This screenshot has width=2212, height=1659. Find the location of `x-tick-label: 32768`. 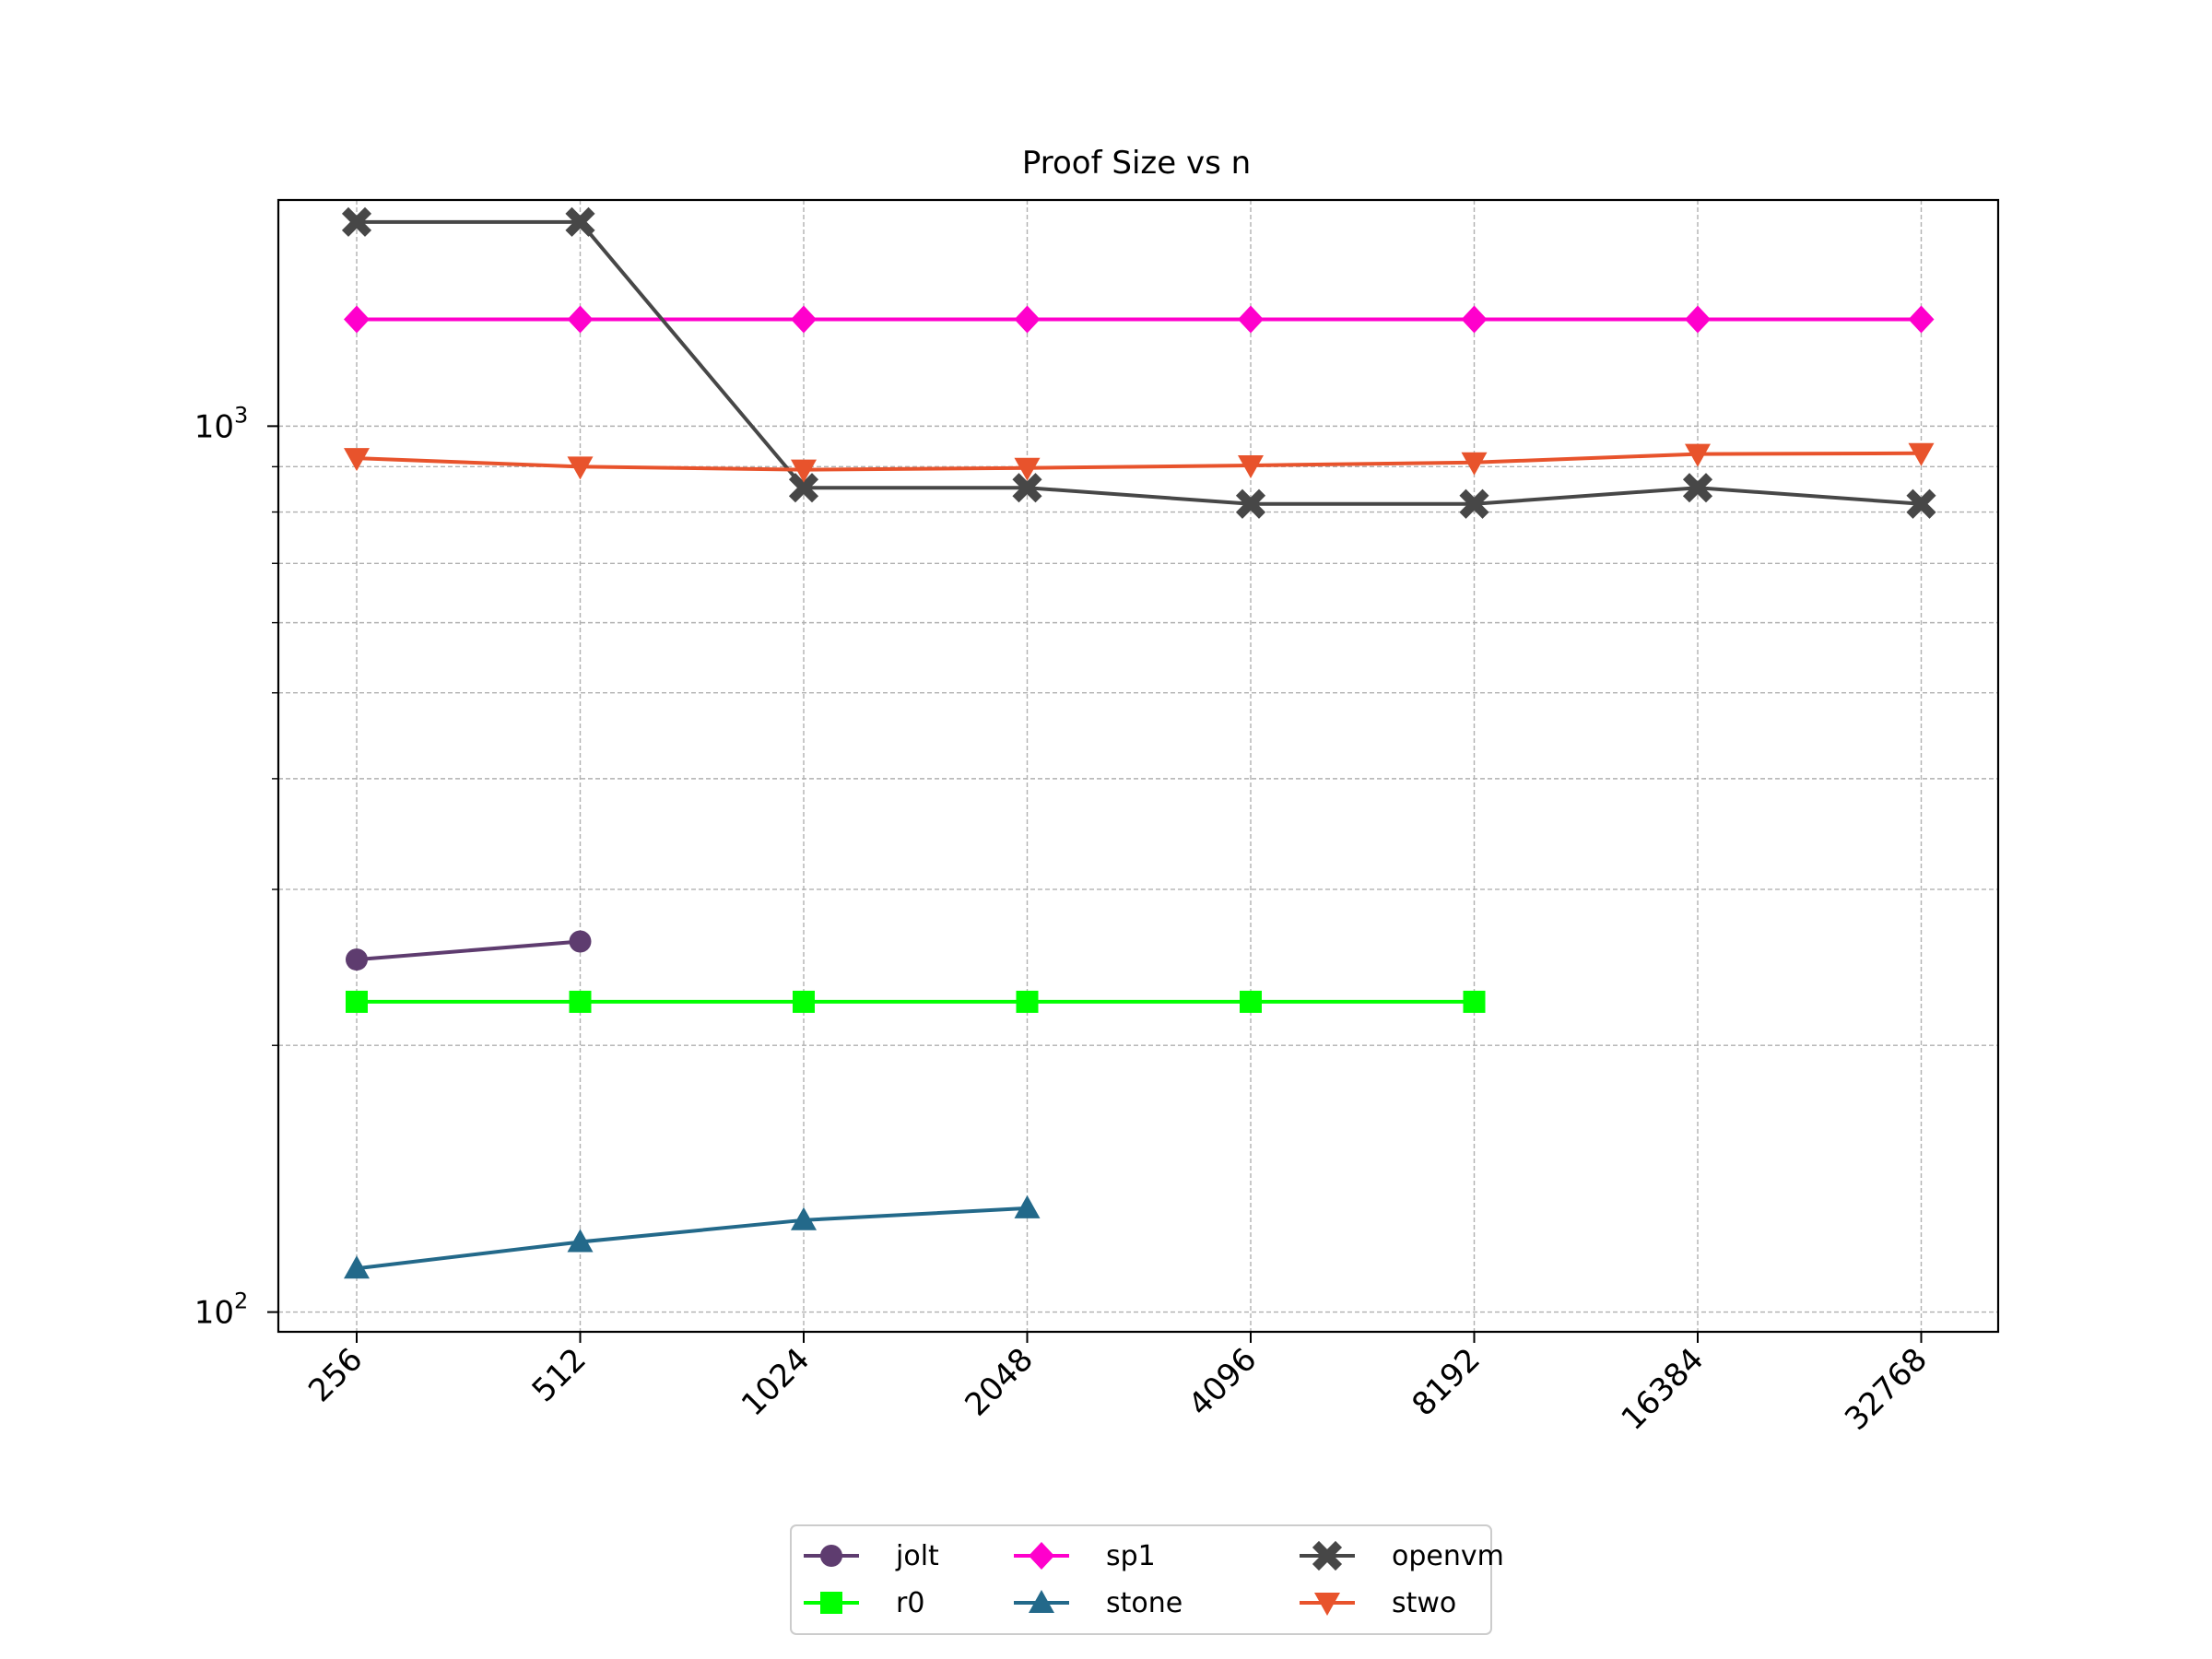

x-tick-label: 32768 is located at coordinates (1886, 1389).